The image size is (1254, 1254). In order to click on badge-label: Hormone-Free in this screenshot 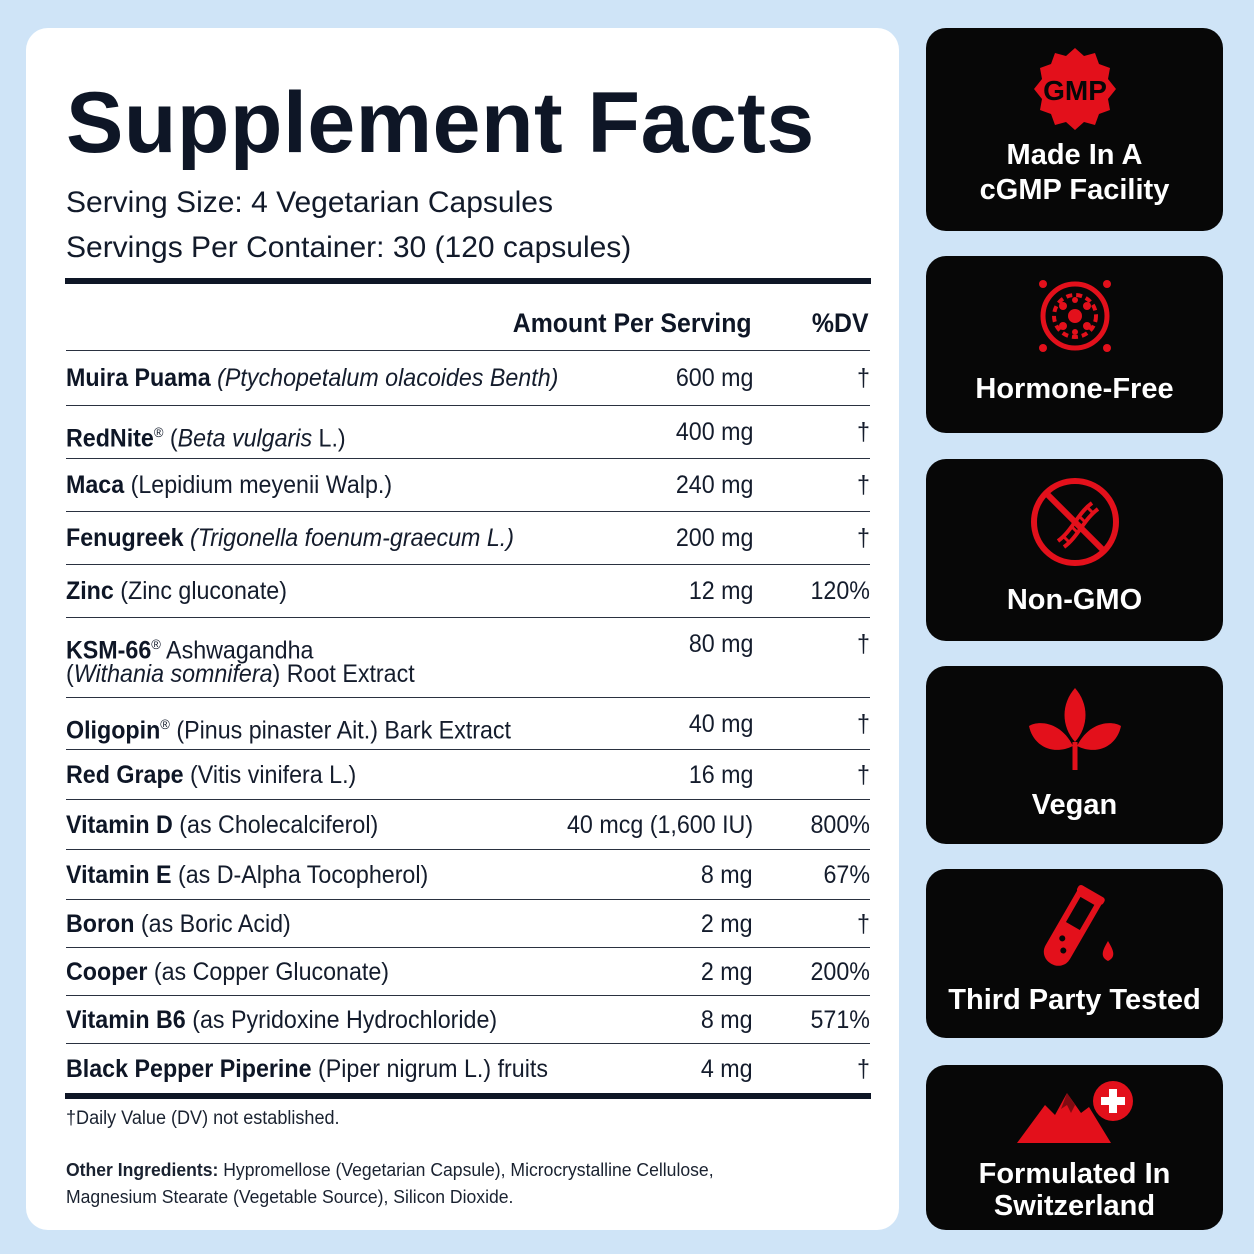, I will do `click(1074, 389)`.